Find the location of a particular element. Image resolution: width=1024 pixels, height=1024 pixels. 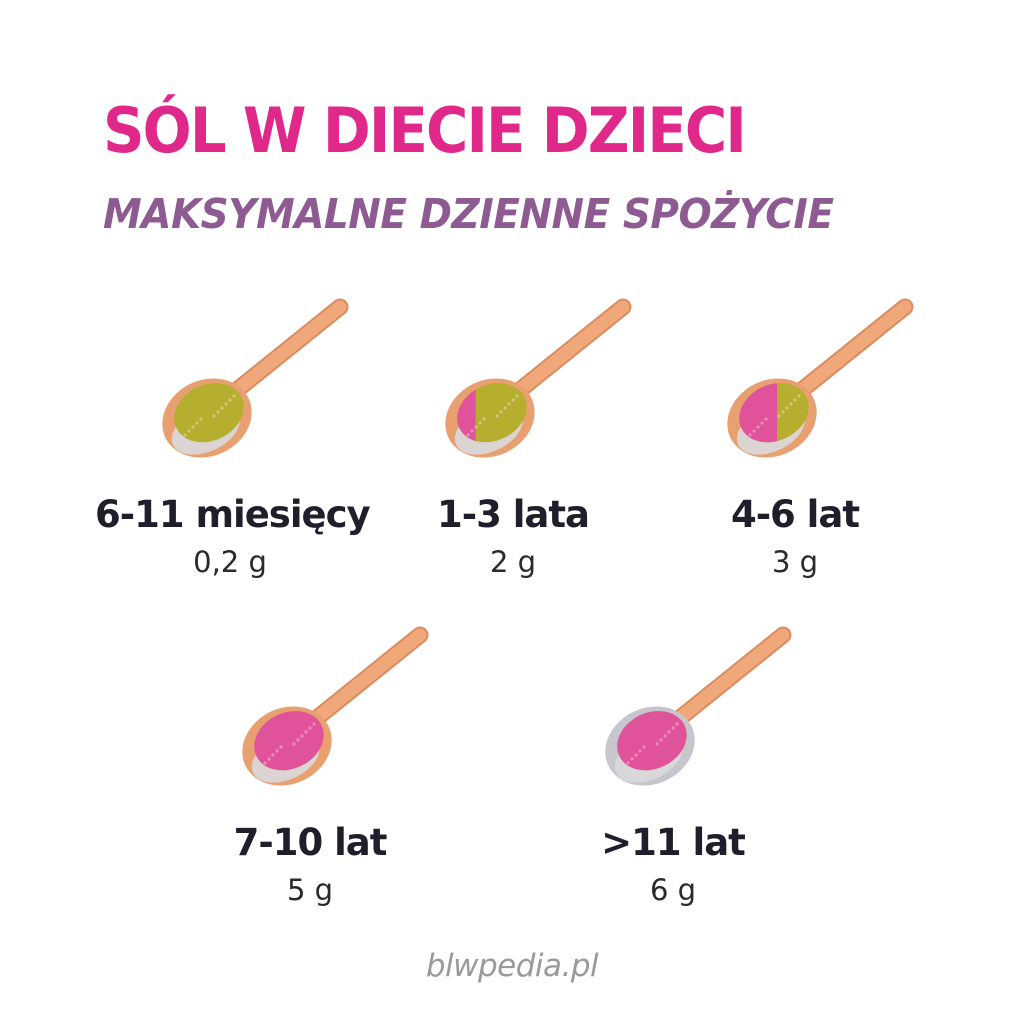

footer-website: blwpedia.pl is located at coordinates (512, 966).